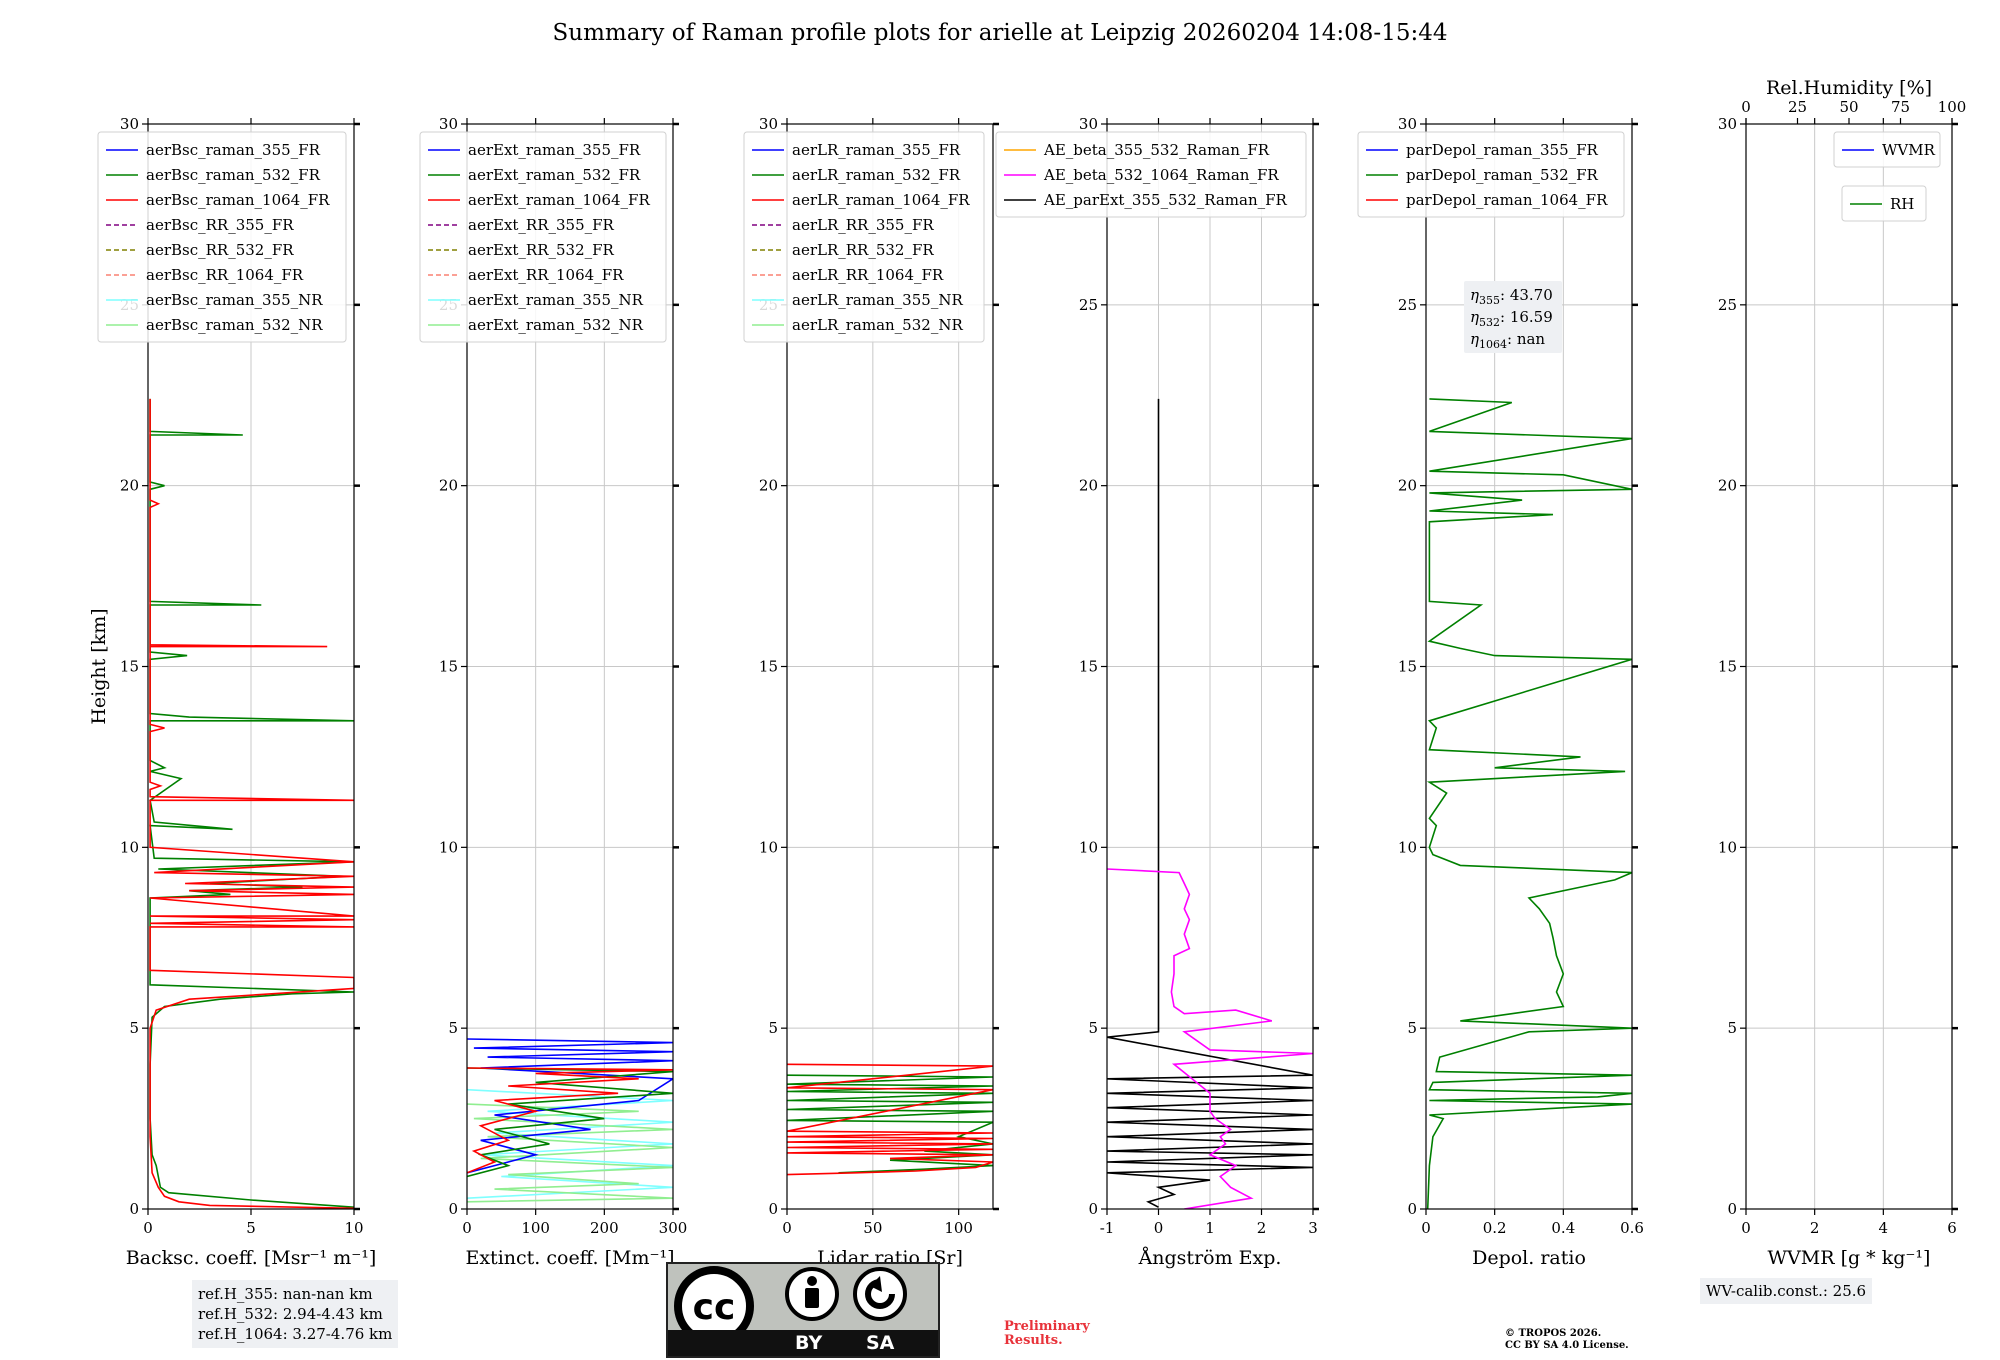  What do you see at coordinates (554, 175) in the screenshot?
I see `legend-entry: aerExt_raman_532_FR` at bounding box center [554, 175].